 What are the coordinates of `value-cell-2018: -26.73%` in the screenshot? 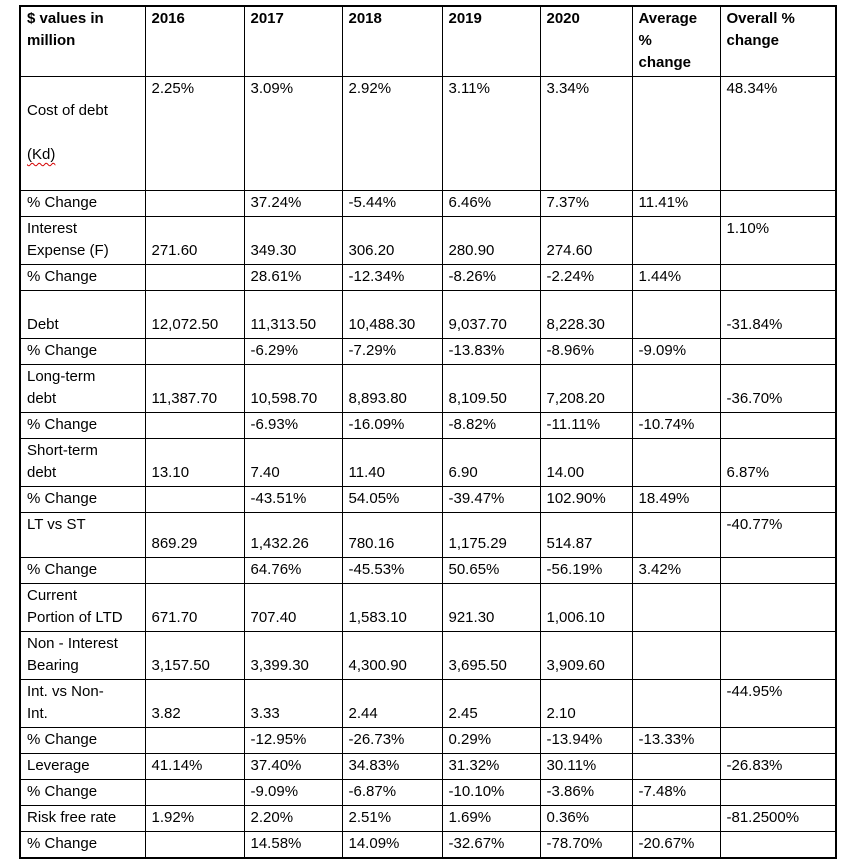 It's located at (392, 740).